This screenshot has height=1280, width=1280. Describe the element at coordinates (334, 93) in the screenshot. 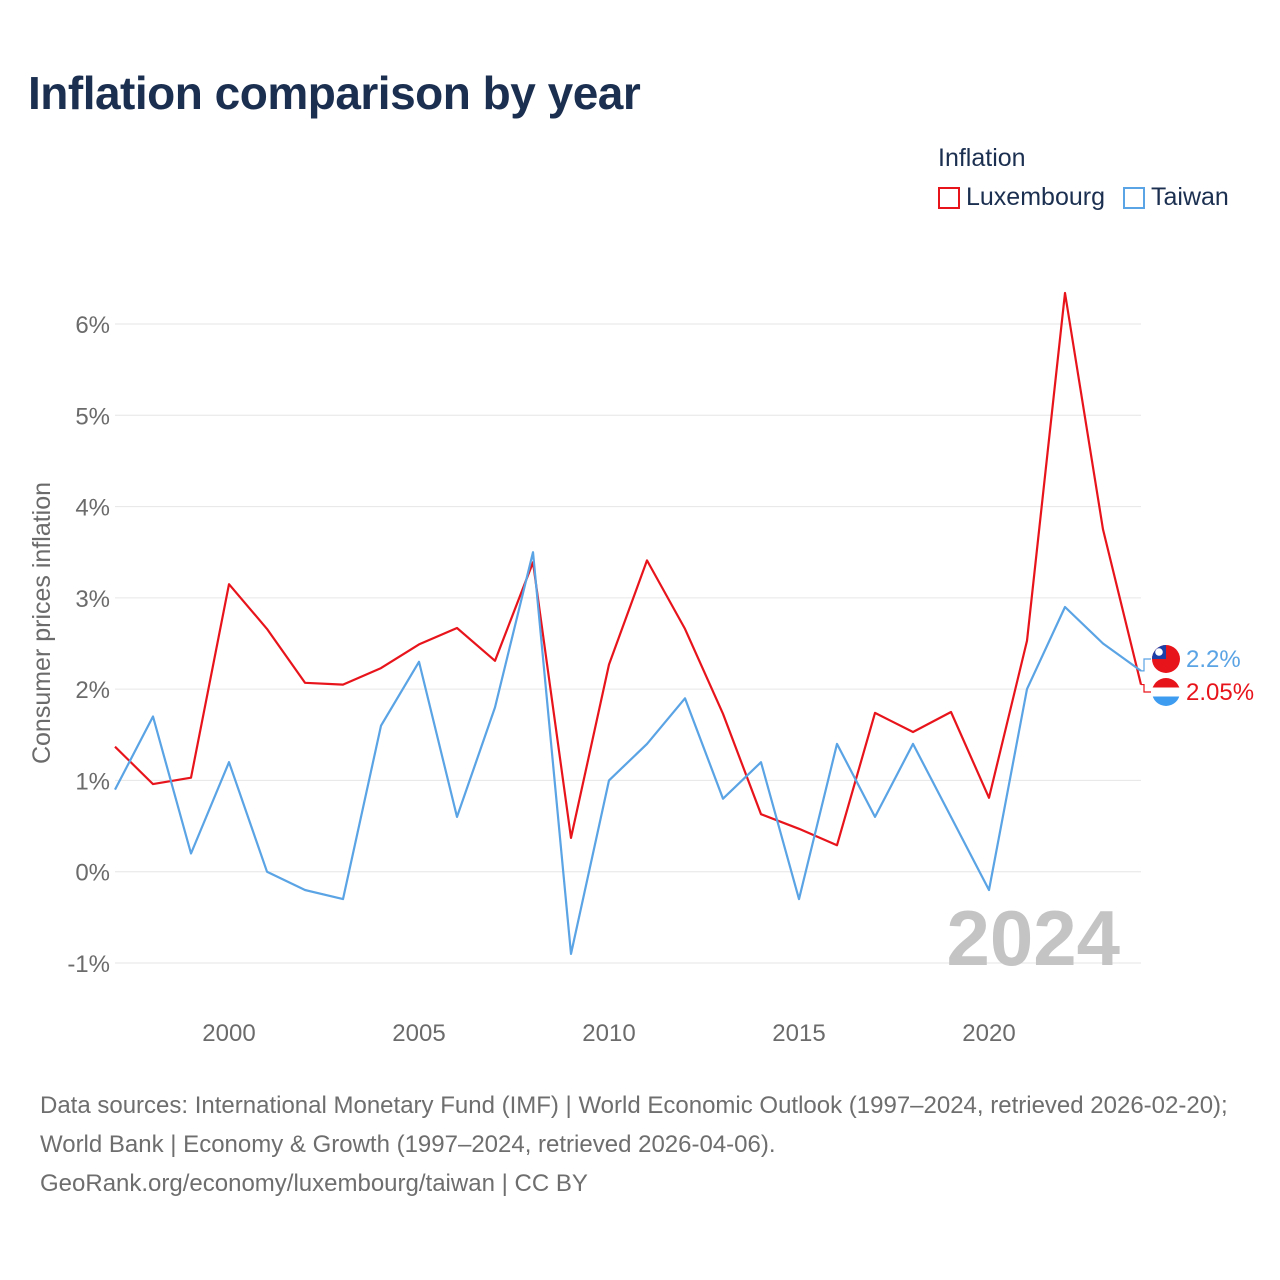

I see `chart-title: Inflation comparison by year` at that location.